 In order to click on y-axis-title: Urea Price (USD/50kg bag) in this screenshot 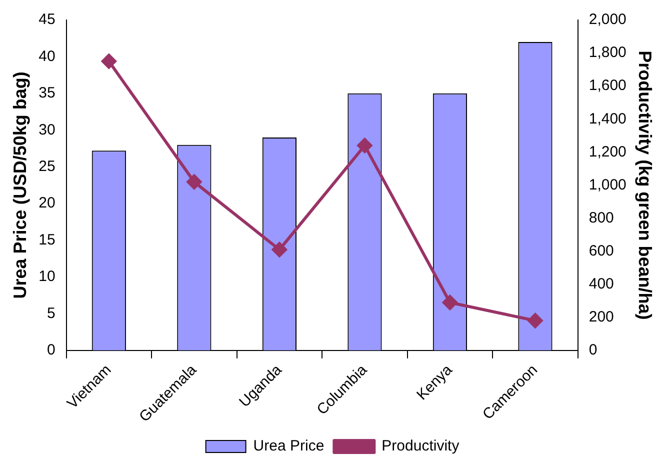, I will do `click(20, 185)`.